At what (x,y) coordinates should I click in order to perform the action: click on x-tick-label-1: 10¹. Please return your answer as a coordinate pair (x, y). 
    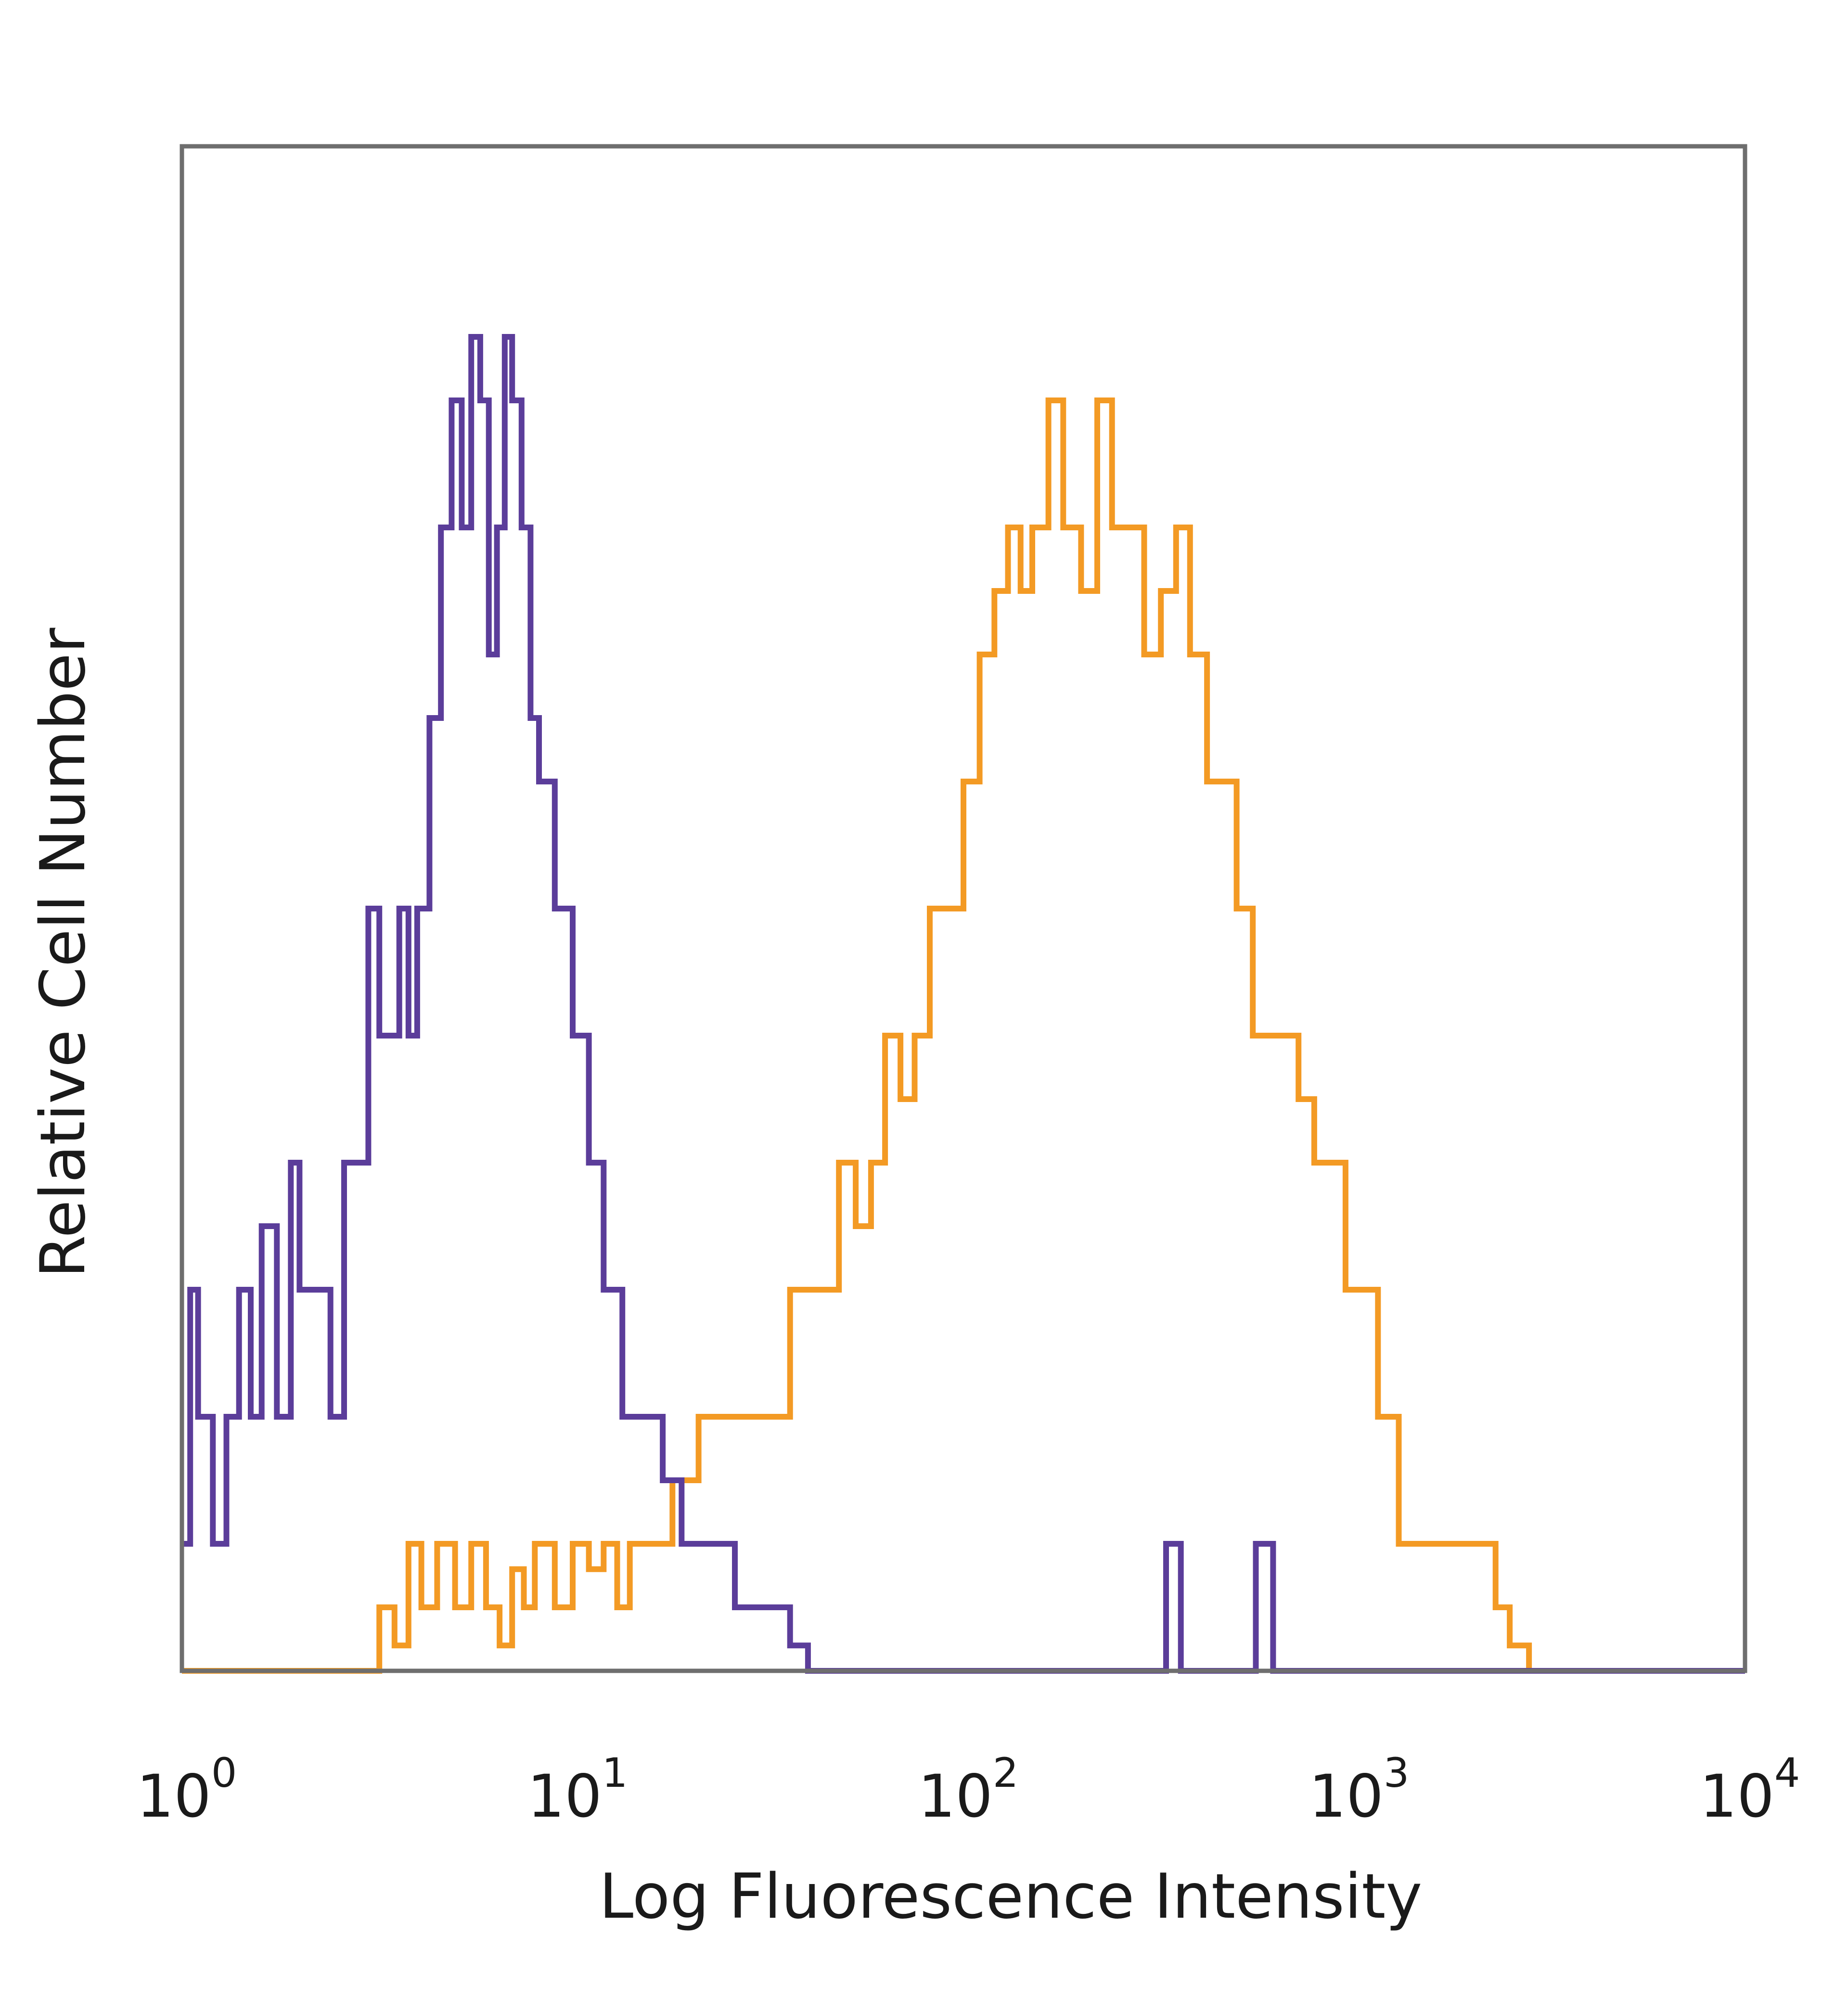
    Looking at the image, I should click on (577, 1790).